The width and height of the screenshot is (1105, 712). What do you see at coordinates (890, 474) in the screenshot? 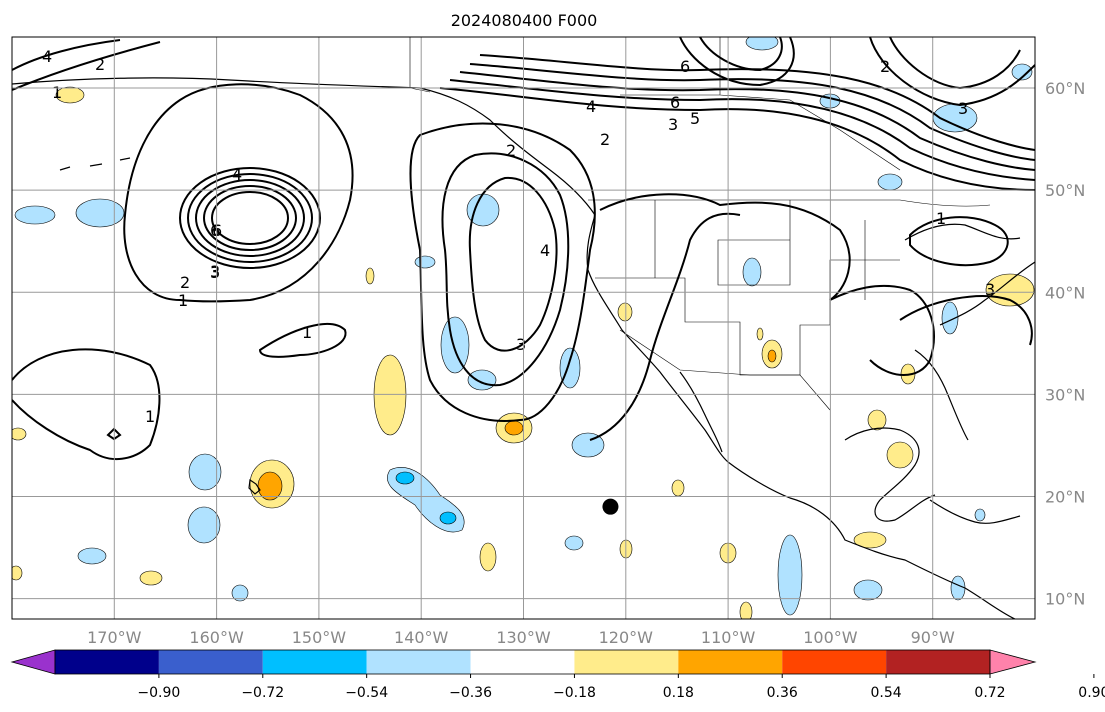
I see `gulf-of-mexico-coast` at bounding box center [890, 474].